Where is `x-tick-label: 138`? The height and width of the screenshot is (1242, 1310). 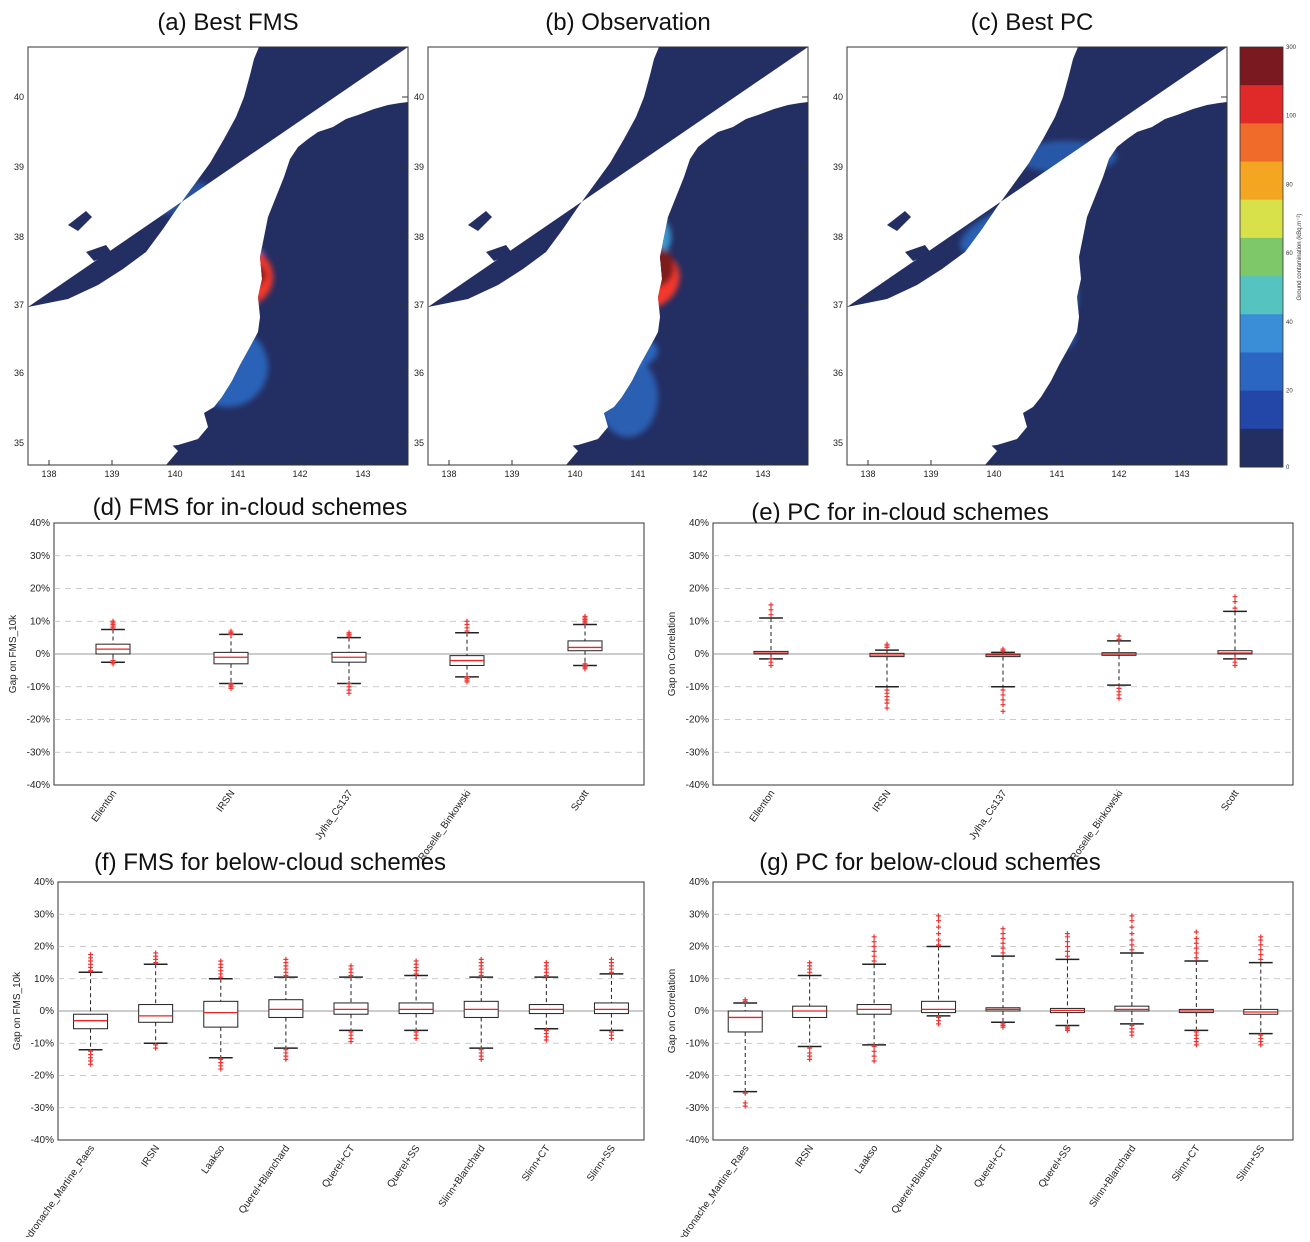 x-tick-label: 138 is located at coordinates (867, 474).